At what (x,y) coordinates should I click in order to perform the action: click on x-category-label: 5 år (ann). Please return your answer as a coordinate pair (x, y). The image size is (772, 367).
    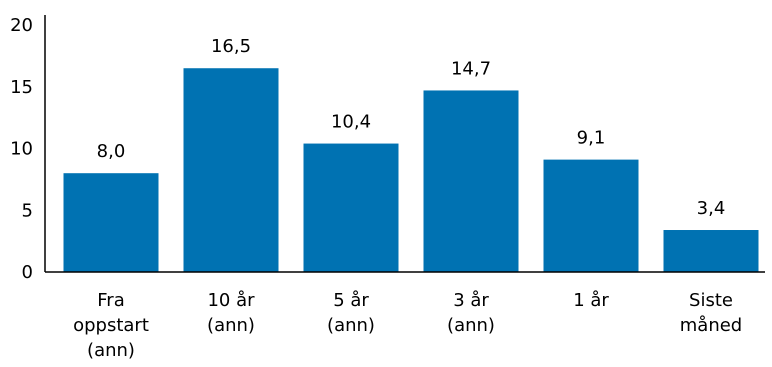
    Looking at the image, I should click on (351, 313).